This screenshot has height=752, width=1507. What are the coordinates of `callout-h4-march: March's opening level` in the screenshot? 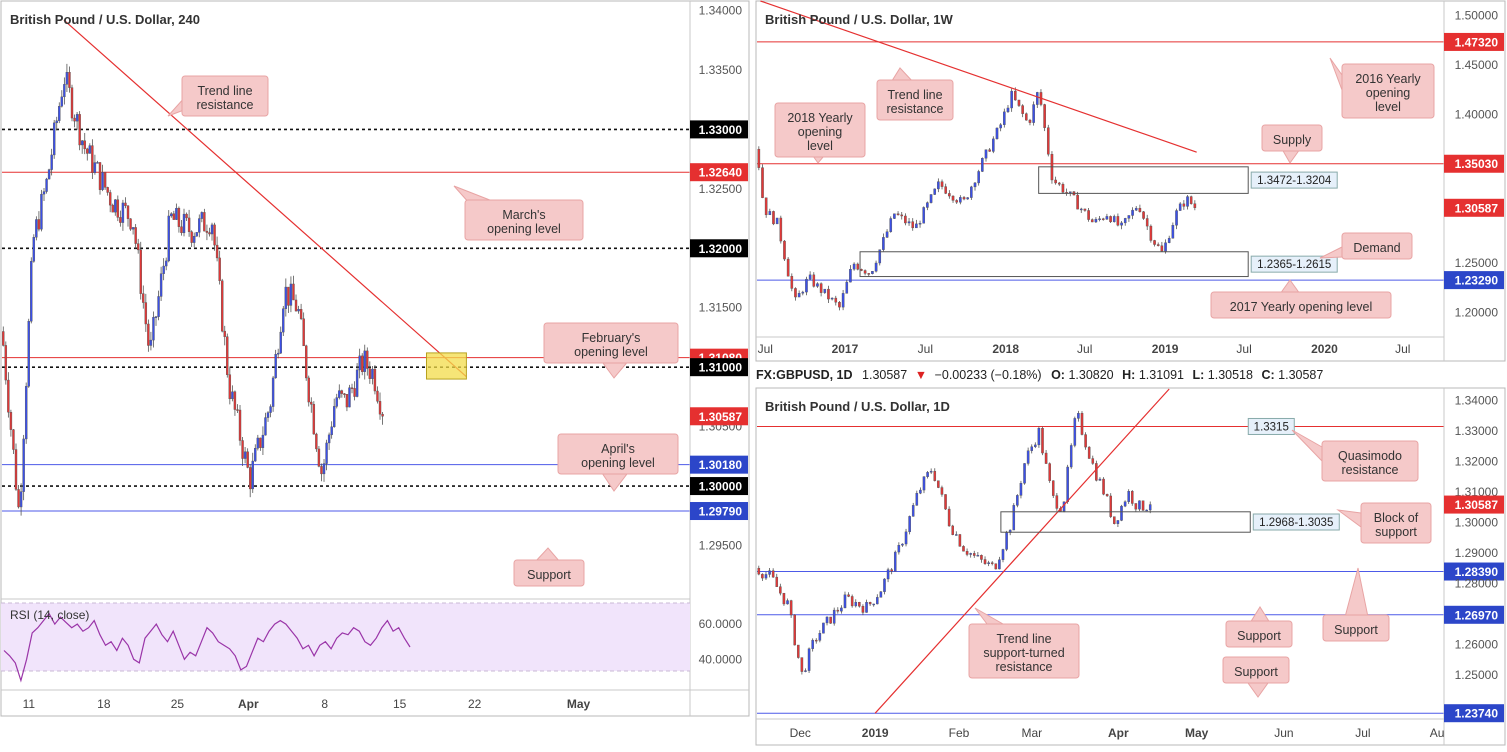 It's located at (518, 213).